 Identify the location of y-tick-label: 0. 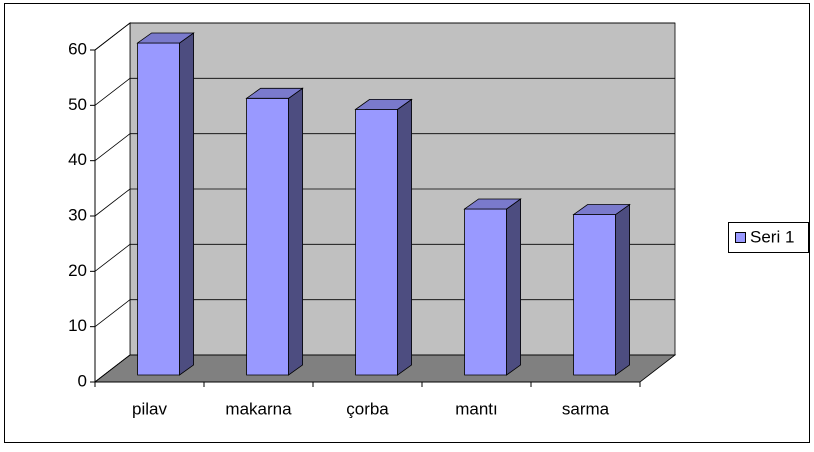
(82, 380).